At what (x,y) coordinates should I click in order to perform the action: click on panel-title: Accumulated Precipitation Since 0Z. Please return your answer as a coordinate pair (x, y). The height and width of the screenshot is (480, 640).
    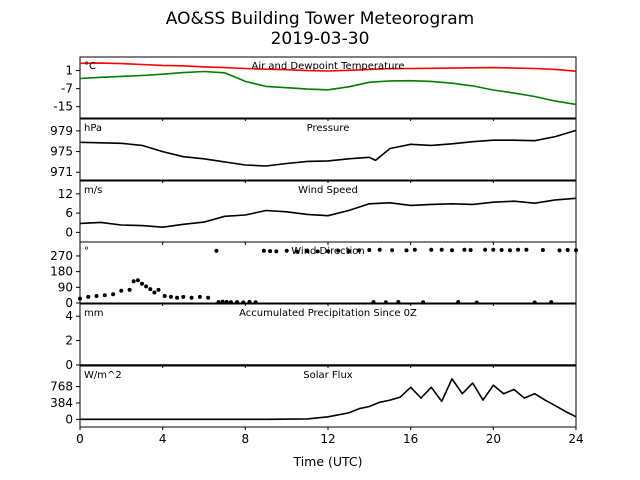
    Looking at the image, I should click on (328, 313).